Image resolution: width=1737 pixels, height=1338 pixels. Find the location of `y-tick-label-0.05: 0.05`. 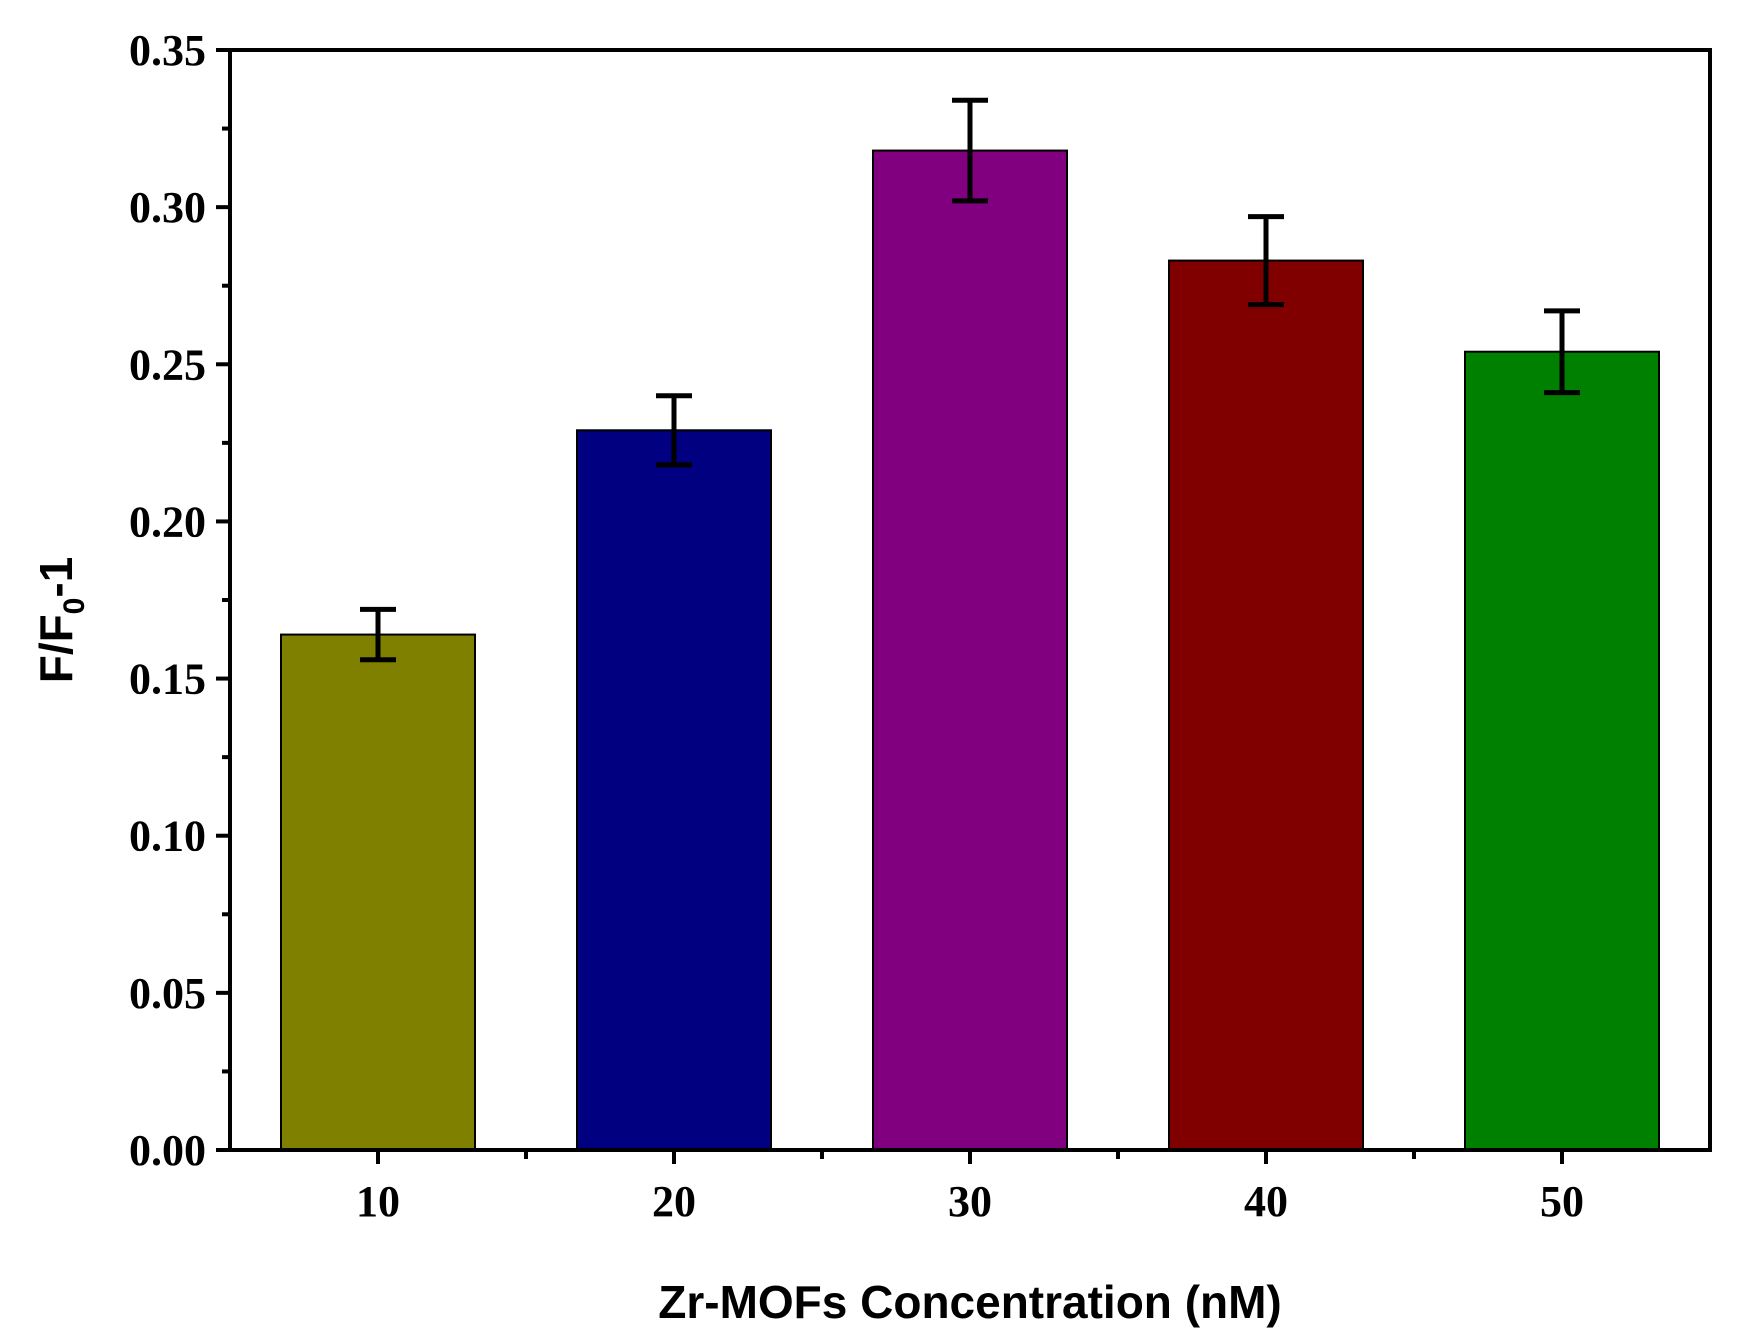

y-tick-label-0.05: 0.05 is located at coordinates (167, 993).